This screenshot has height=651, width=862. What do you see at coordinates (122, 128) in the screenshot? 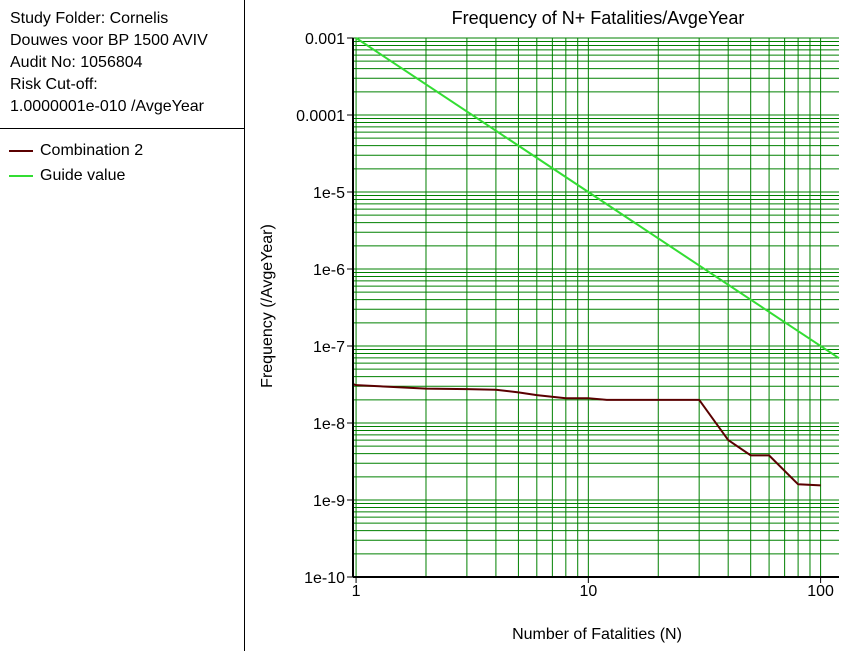
I see `panel-divider` at bounding box center [122, 128].